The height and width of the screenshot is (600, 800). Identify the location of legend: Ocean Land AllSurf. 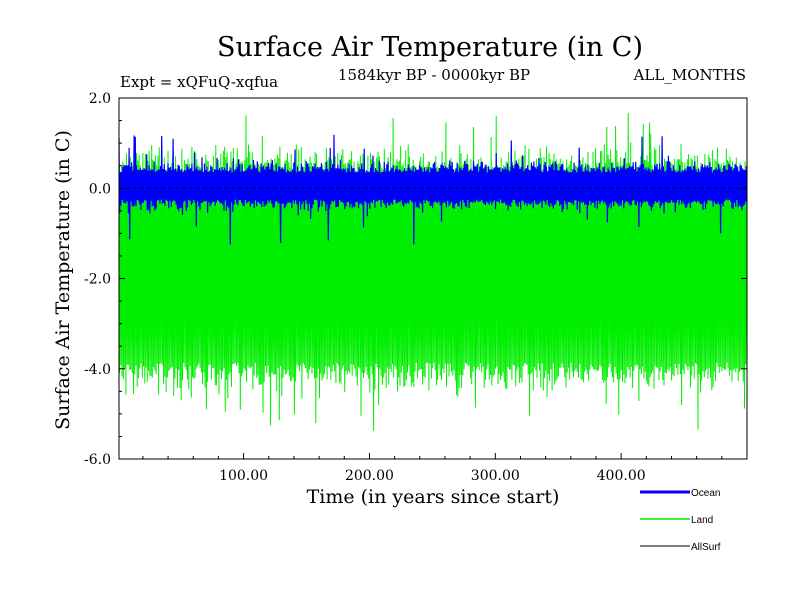
(680, 520).